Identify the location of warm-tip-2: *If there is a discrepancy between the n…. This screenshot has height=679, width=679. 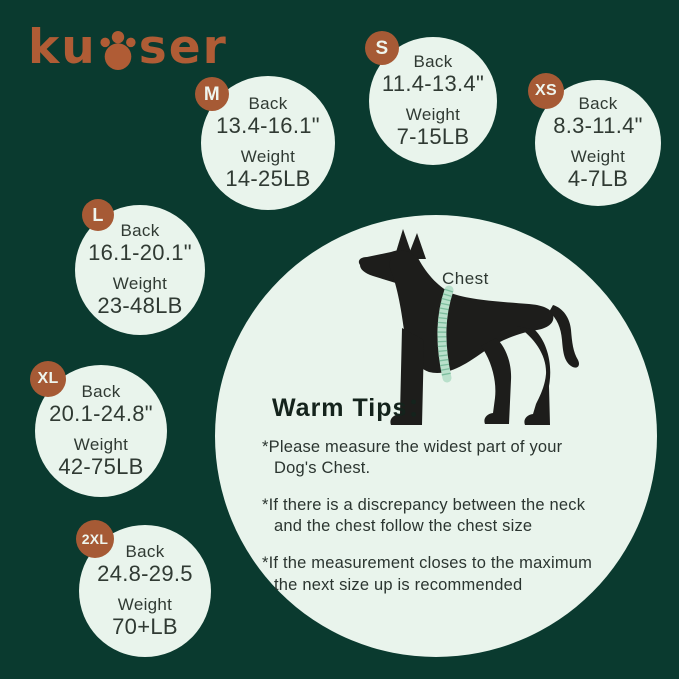
(424, 516).